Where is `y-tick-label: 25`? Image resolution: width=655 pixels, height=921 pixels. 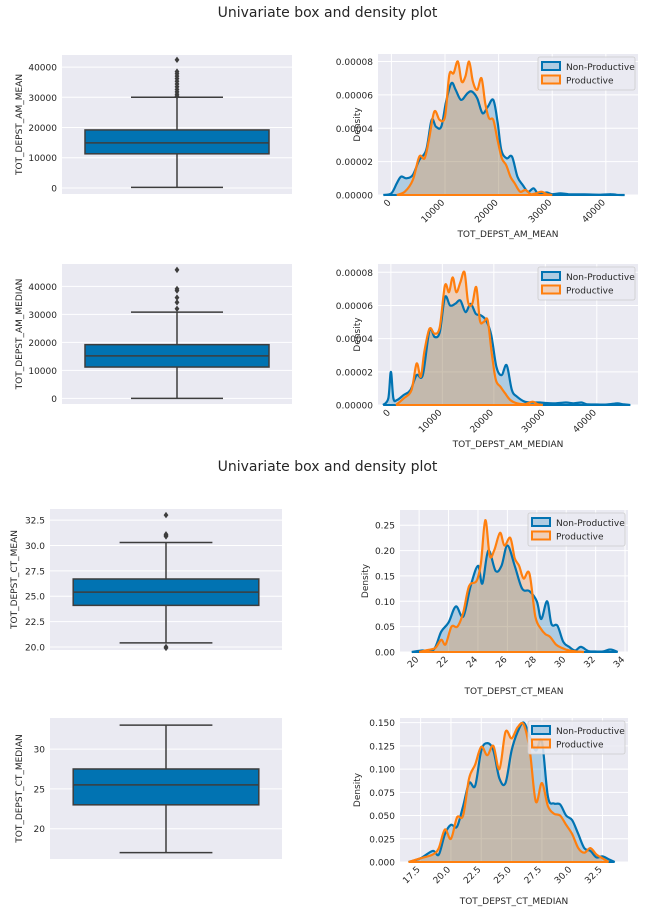
y-tick-label: 25 is located at coordinates (39, 790).